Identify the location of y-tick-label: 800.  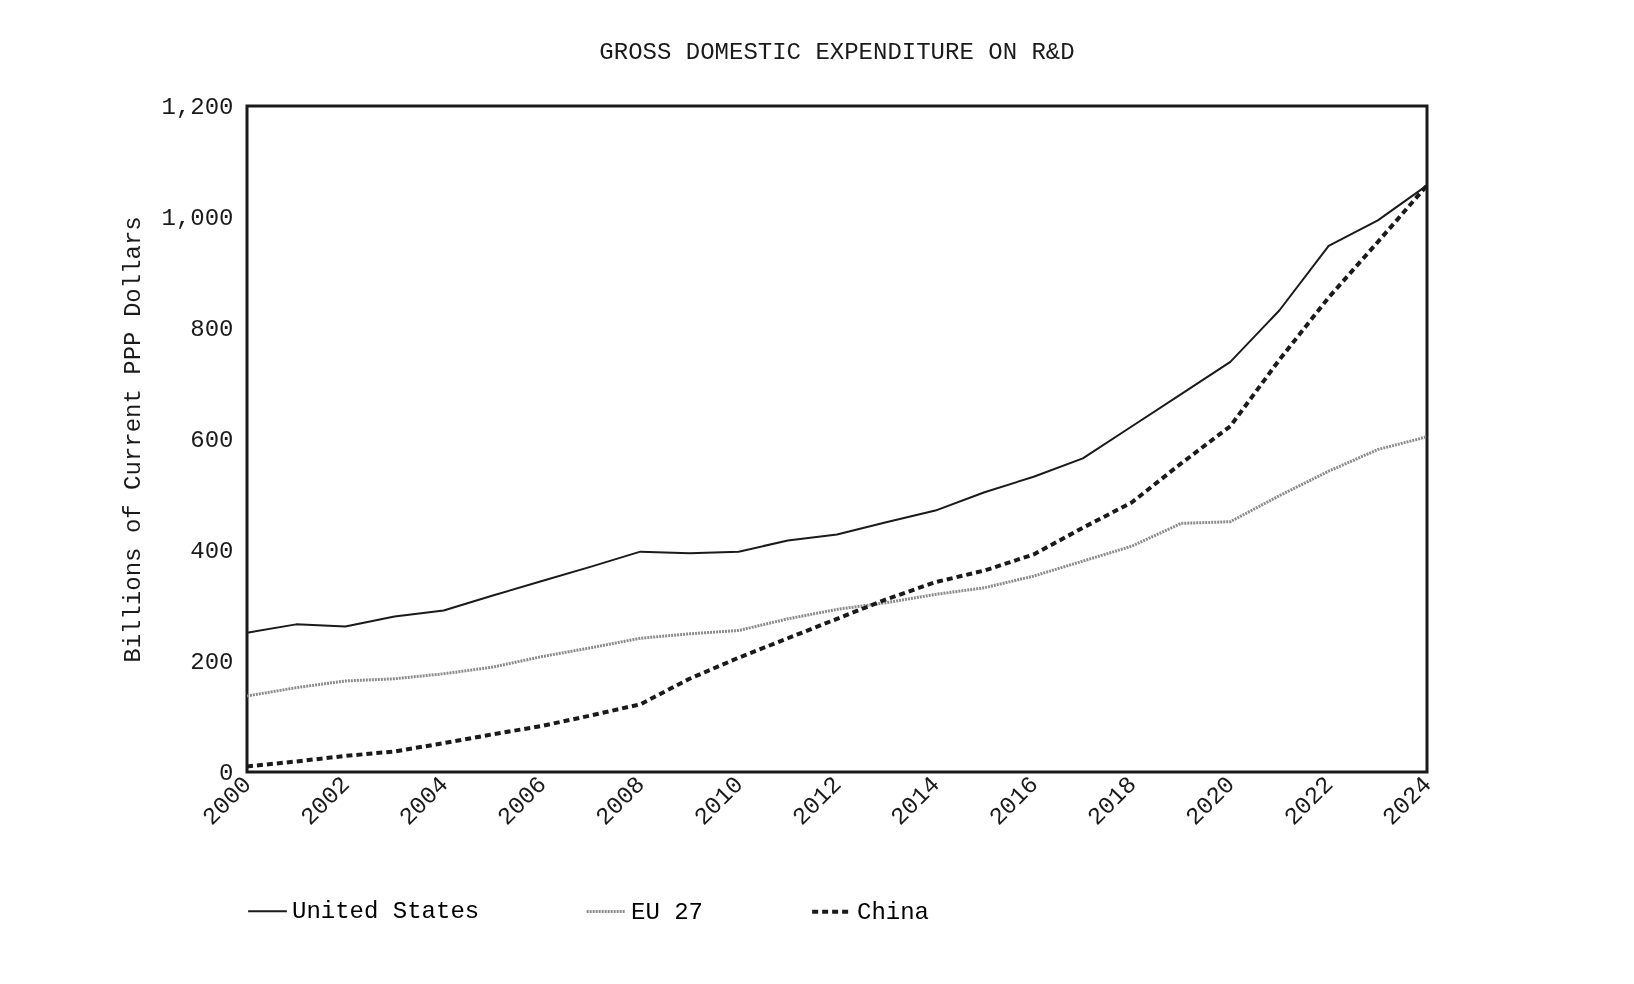
(212, 329).